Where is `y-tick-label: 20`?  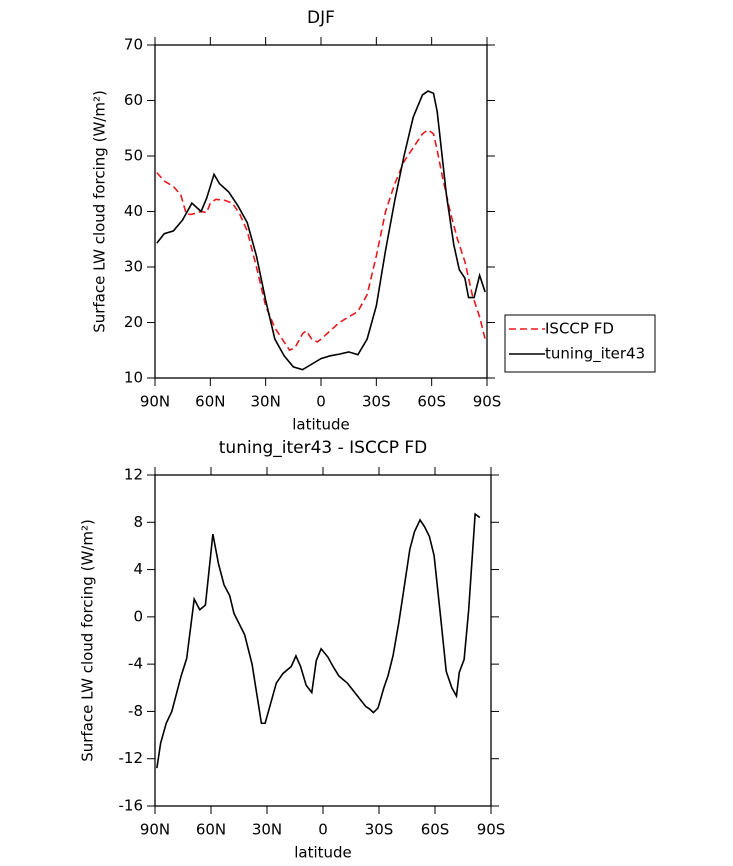 y-tick-label: 20 is located at coordinates (133, 322).